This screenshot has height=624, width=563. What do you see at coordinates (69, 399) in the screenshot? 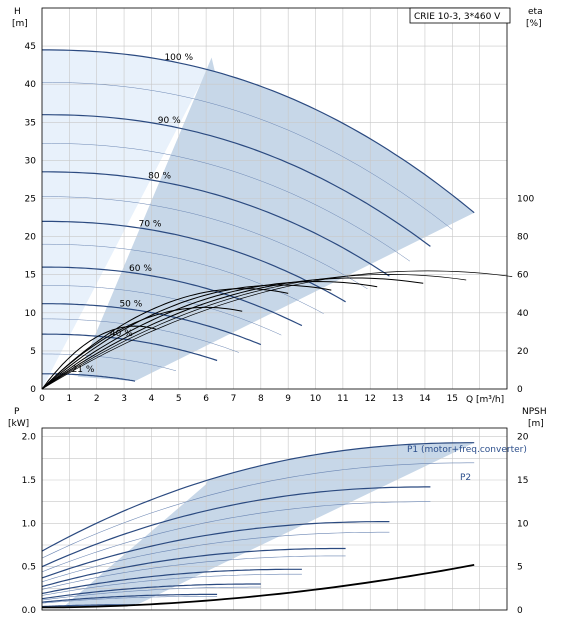
I see `q-tick-label: 1` at bounding box center [69, 399].